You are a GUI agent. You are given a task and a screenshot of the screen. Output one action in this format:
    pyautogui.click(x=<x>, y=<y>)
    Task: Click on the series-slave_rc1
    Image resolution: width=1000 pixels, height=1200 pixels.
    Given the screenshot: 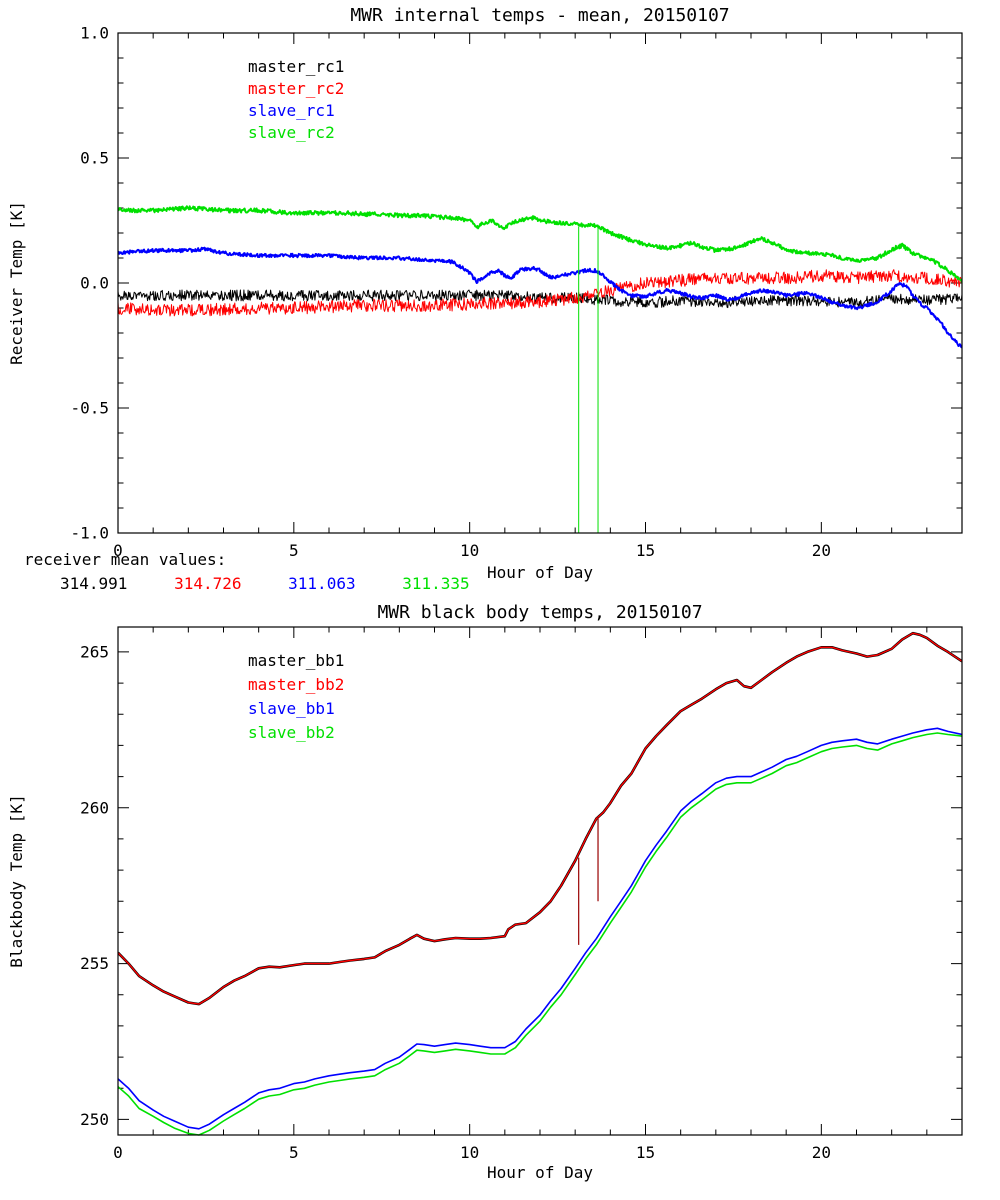 What is the action you would take?
    pyautogui.click(x=540, y=297)
    